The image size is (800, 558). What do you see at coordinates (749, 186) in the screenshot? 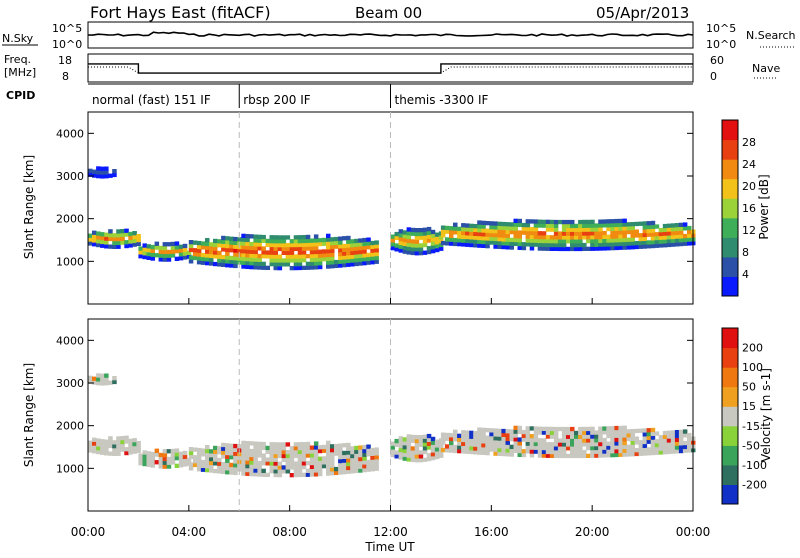
I see `colorbar-tick-label: 20` at bounding box center [749, 186].